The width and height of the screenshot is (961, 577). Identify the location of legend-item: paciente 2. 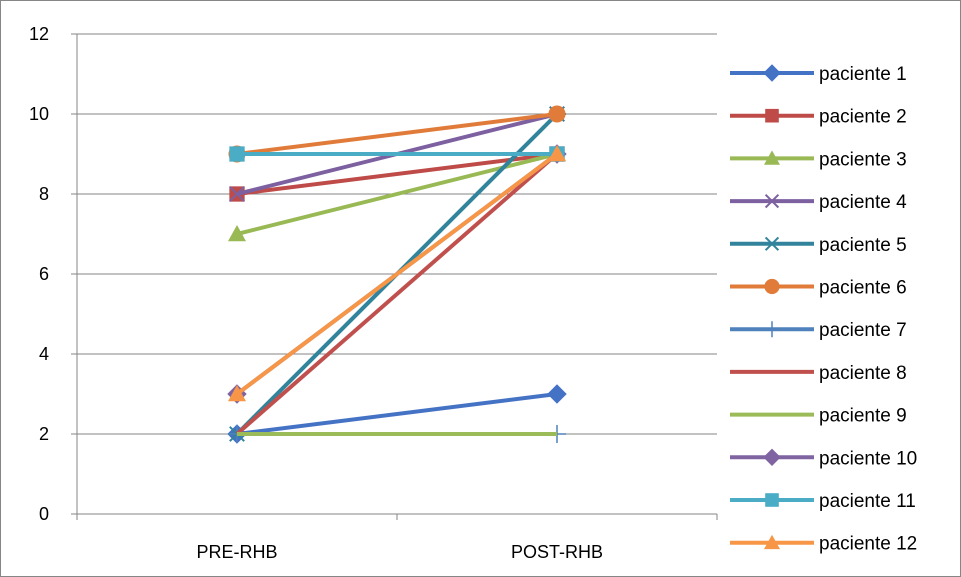
(818, 117).